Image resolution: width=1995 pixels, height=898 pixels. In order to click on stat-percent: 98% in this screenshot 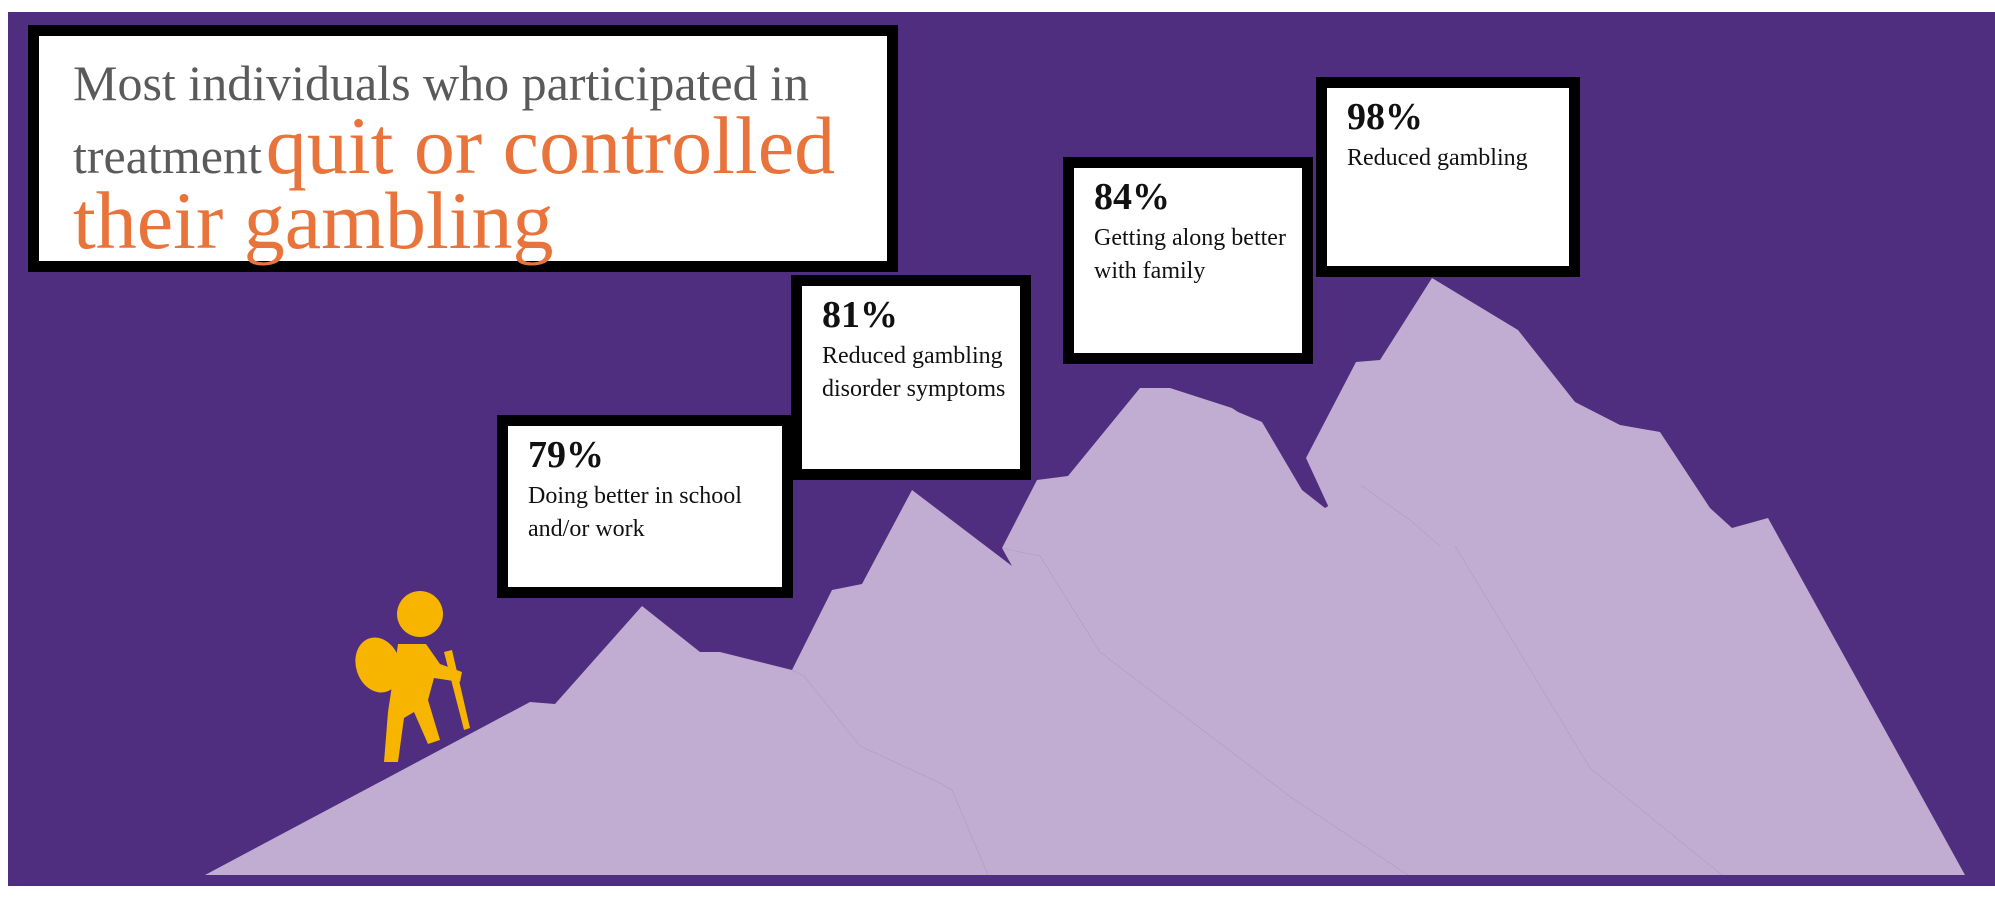, I will do `click(1385, 117)`.